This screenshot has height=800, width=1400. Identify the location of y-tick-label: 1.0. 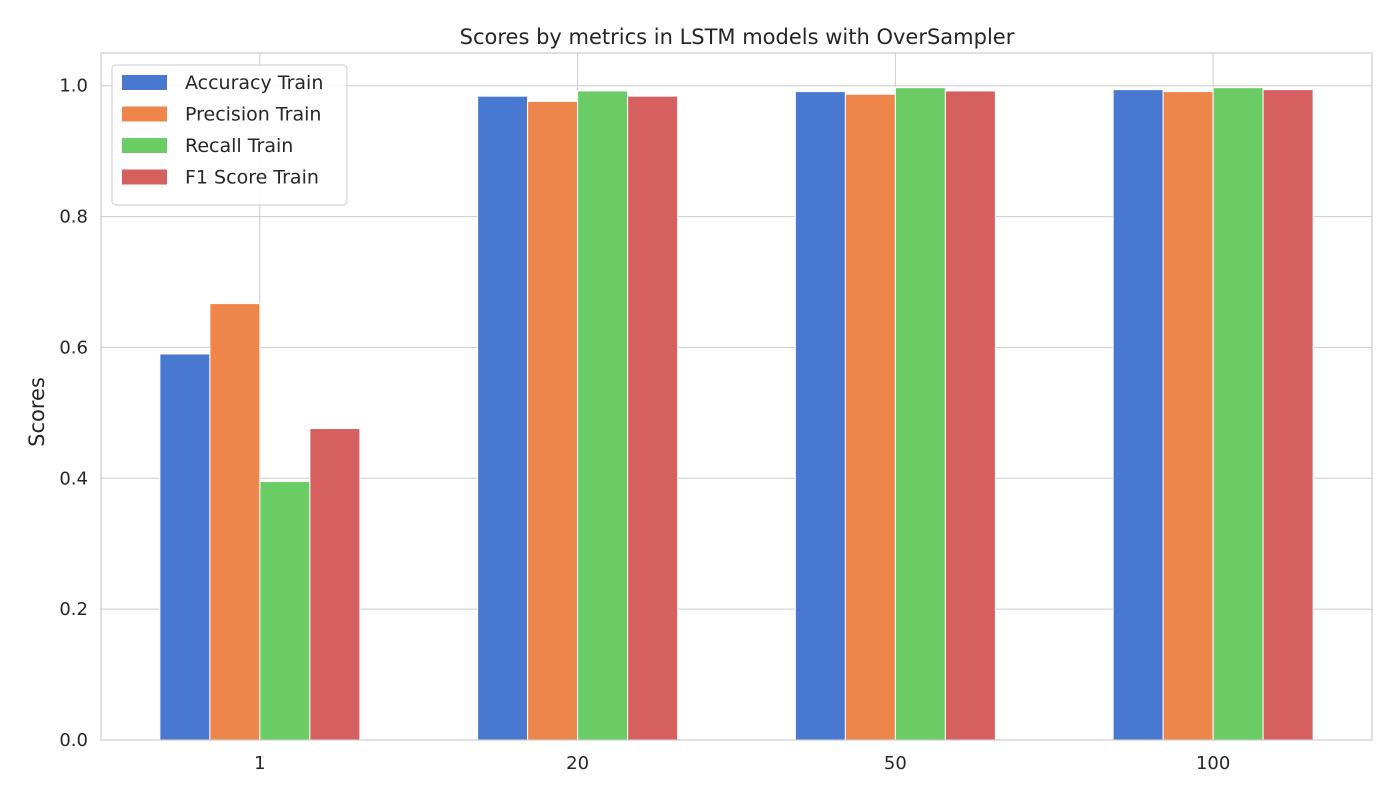
(73, 86).